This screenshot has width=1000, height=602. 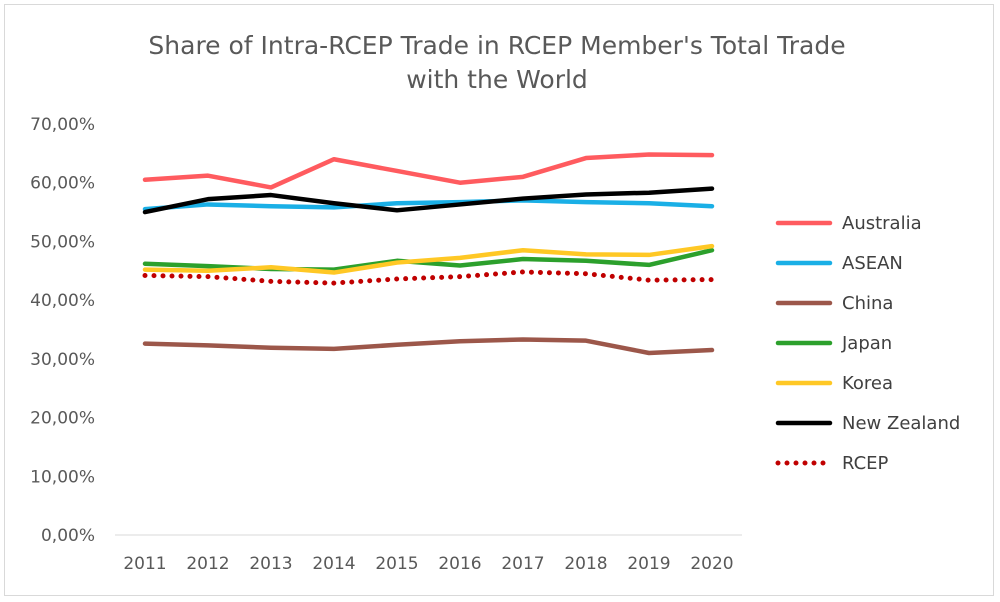 What do you see at coordinates (882, 223) in the screenshot?
I see `legend-label: Australia` at bounding box center [882, 223].